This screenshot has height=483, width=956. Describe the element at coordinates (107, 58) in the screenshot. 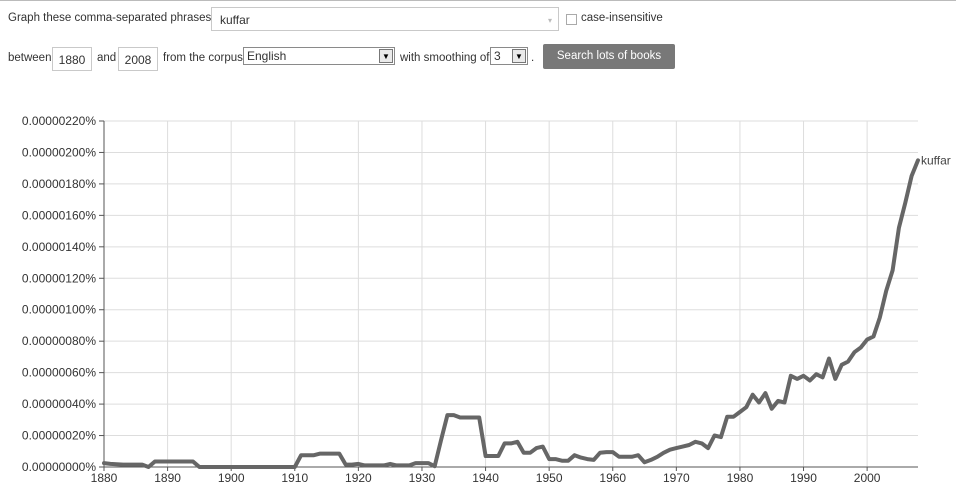

I see `and-label: and` at that location.